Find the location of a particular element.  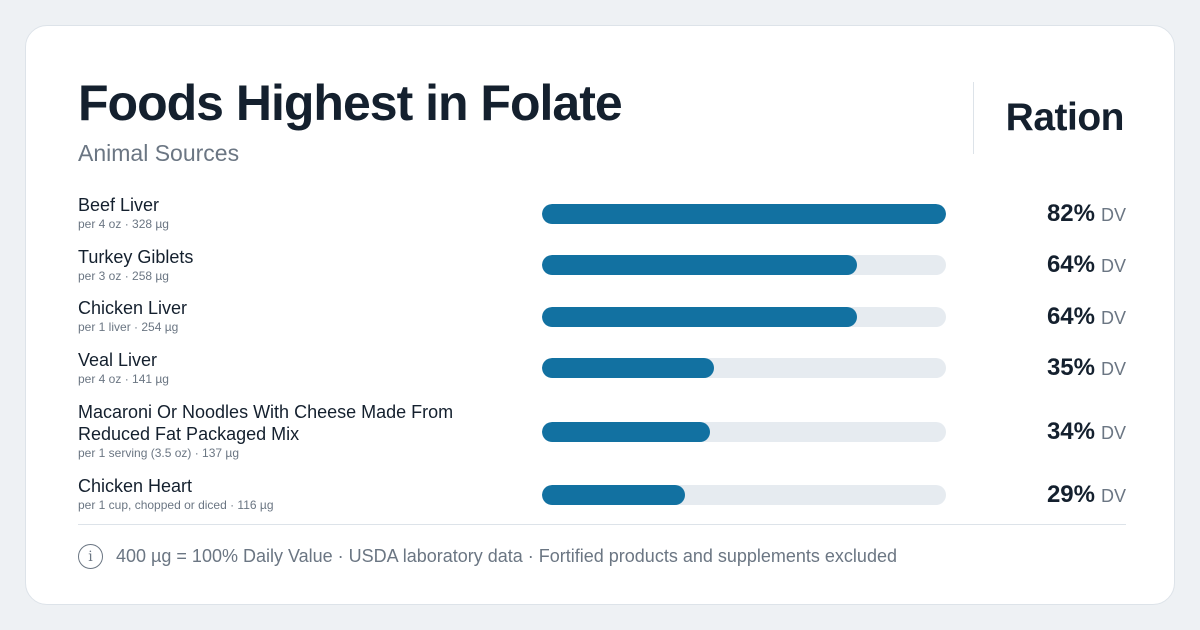

brand-logo: Ration is located at coordinates (1065, 117).